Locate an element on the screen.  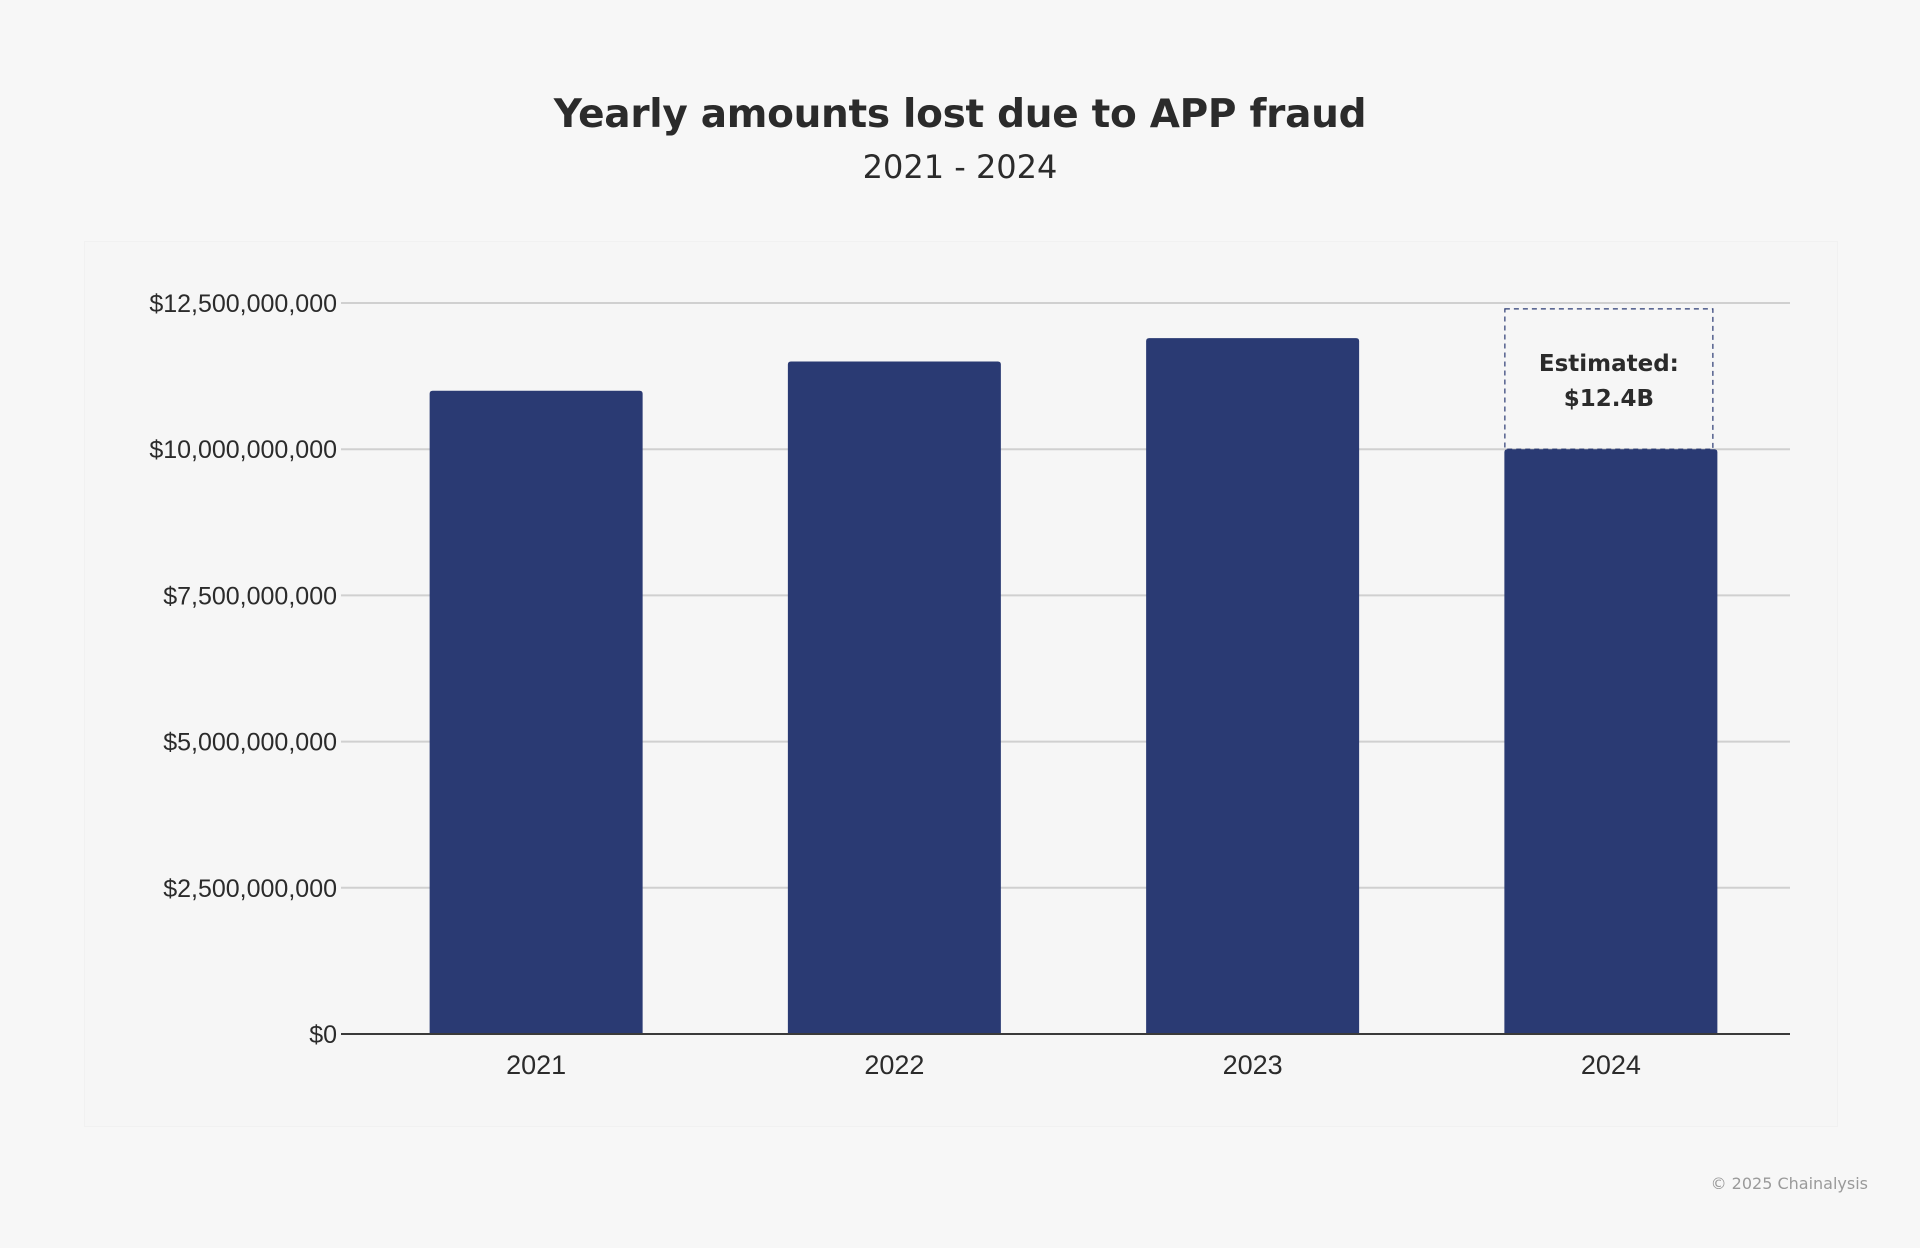
x-tick-label: 2022 is located at coordinates (894, 1065).